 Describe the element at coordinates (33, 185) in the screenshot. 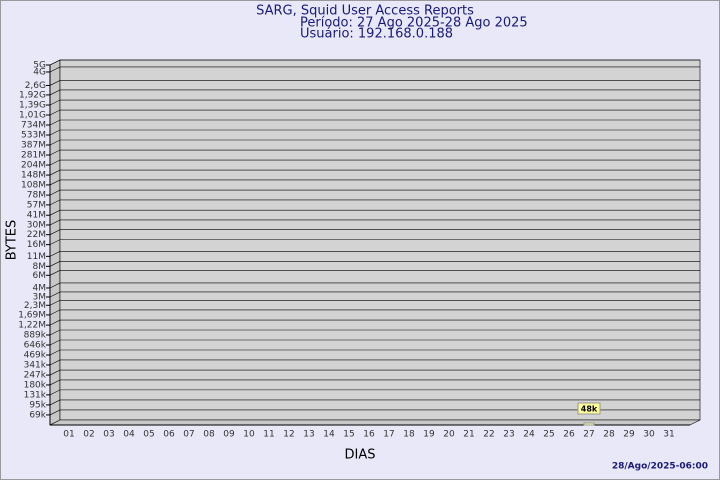

I see `y-tick-label: 108M` at that location.